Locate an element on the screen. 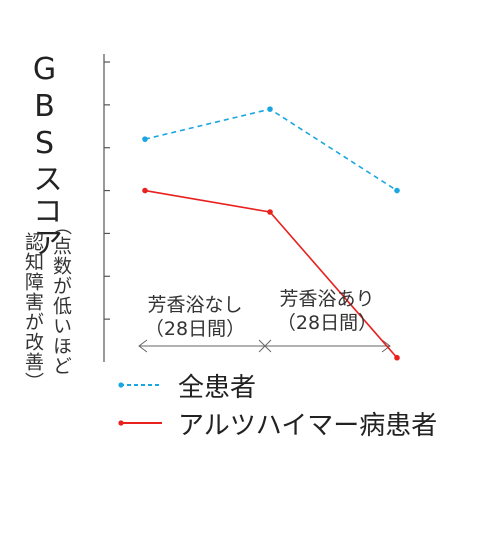  y-axis-ticks is located at coordinates (107, 190).